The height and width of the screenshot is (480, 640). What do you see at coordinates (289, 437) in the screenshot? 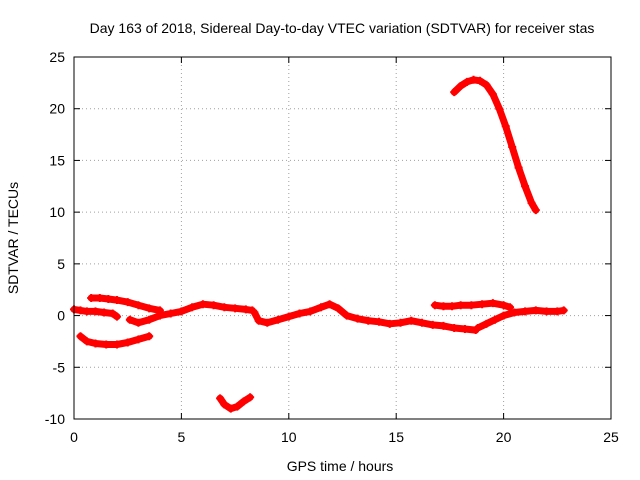
I see `x-tick-label: 10` at bounding box center [289, 437].